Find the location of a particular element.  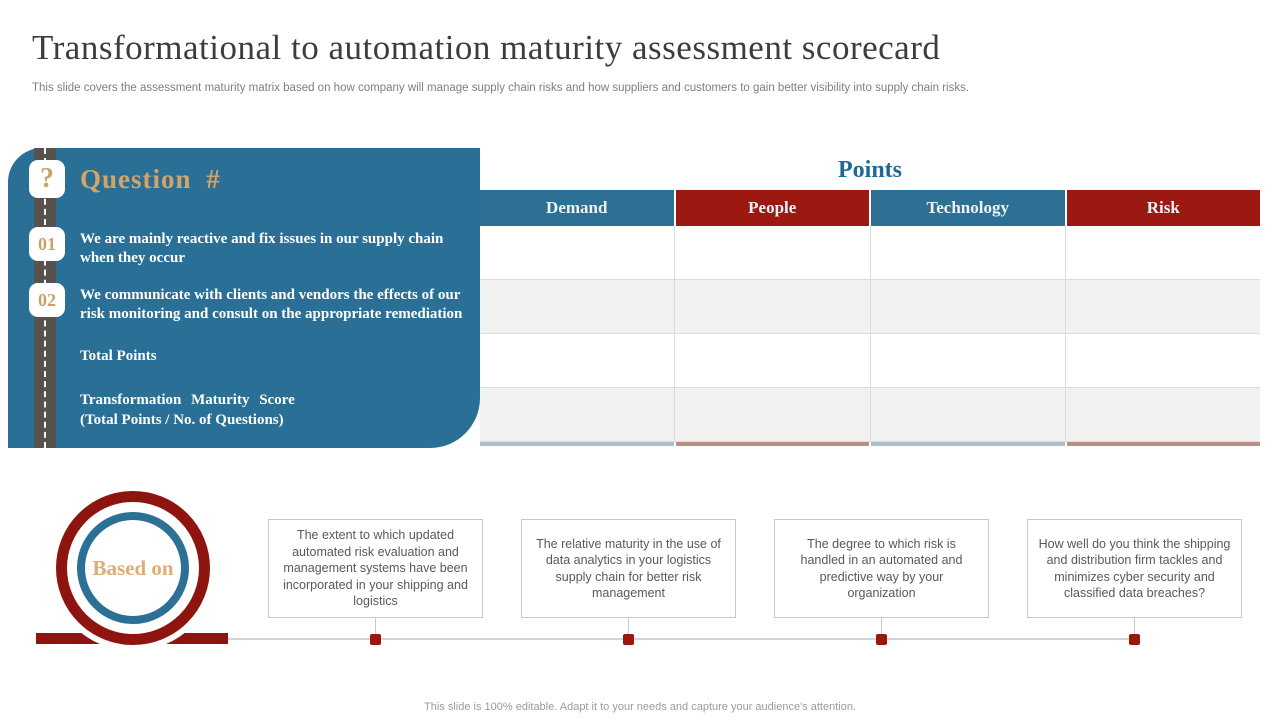

question-panel-title: Question # is located at coordinates (150, 179).